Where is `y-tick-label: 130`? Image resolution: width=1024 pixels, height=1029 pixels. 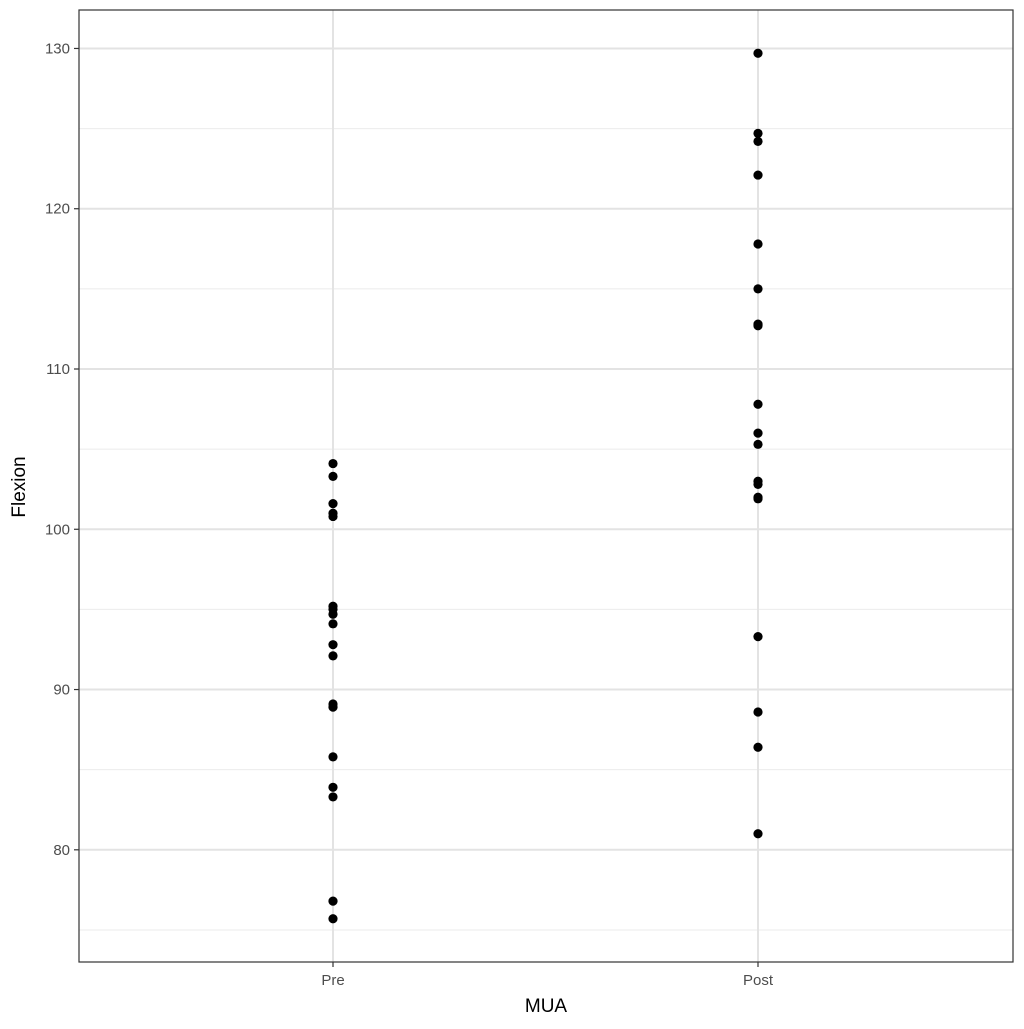
y-tick-label: 130 is located at coordinates (57, 48).